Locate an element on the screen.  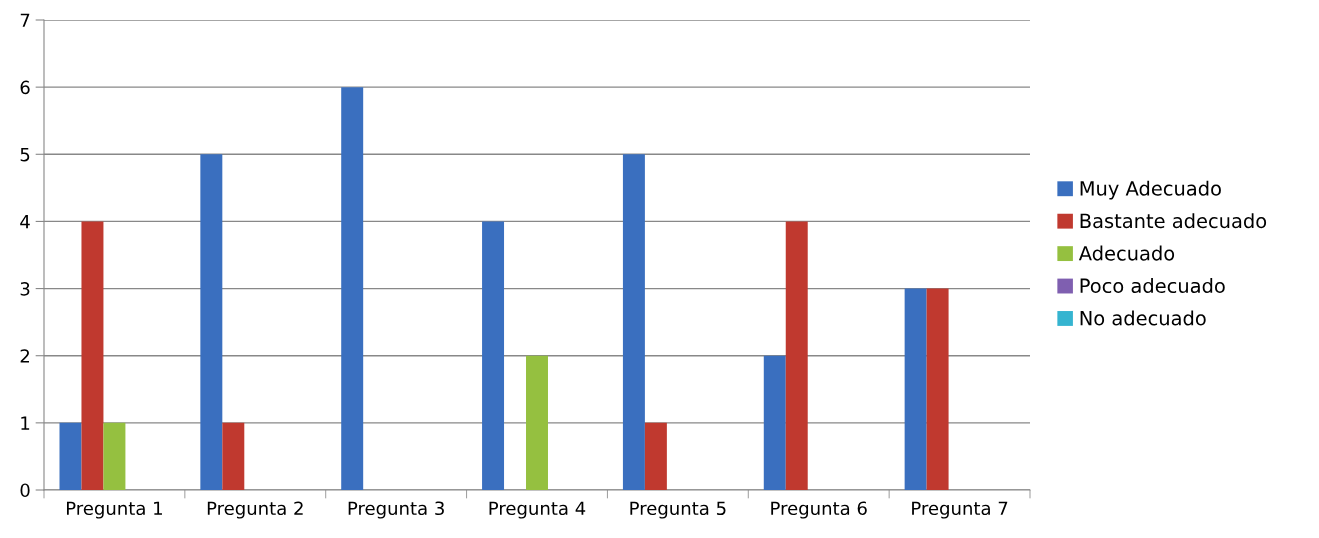
x-tick-label: Pregunta 6 is located at coordinates (819, 510).